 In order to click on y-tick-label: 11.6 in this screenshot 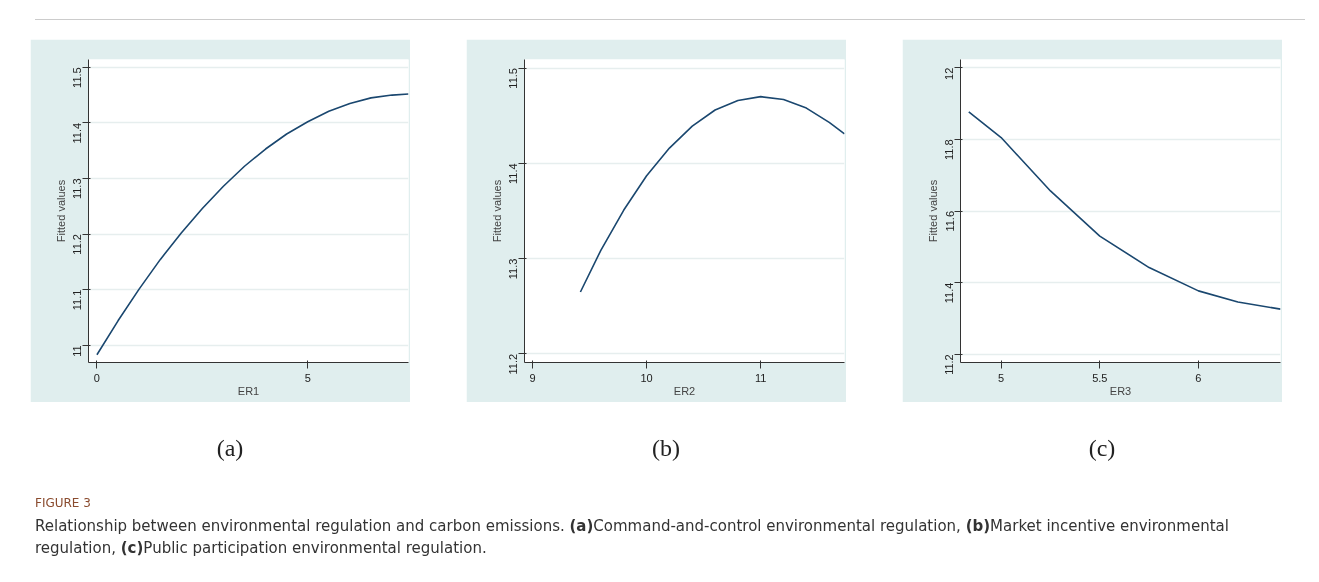, I will do `click(949, 221)`.